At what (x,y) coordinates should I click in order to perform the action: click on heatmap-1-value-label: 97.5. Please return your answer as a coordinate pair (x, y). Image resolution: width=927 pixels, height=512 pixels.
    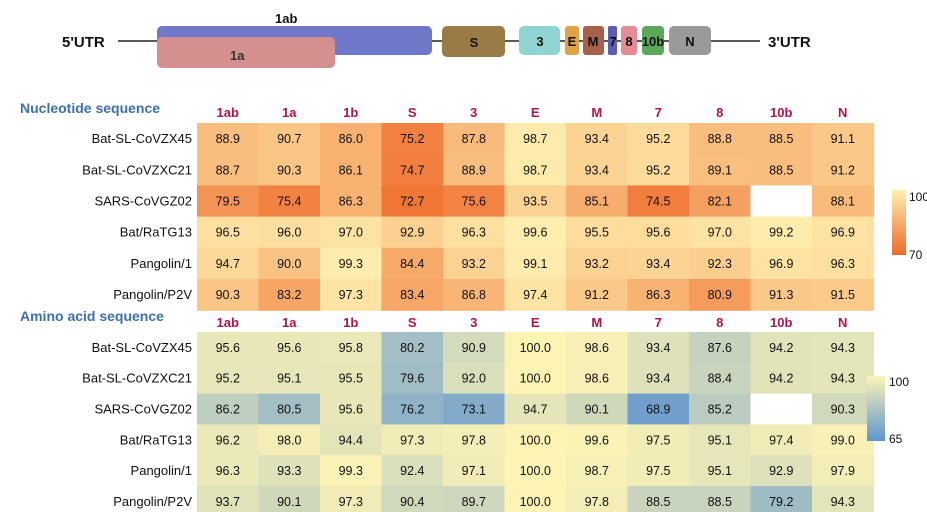
    Looking at the image, I should click on (658, 440).